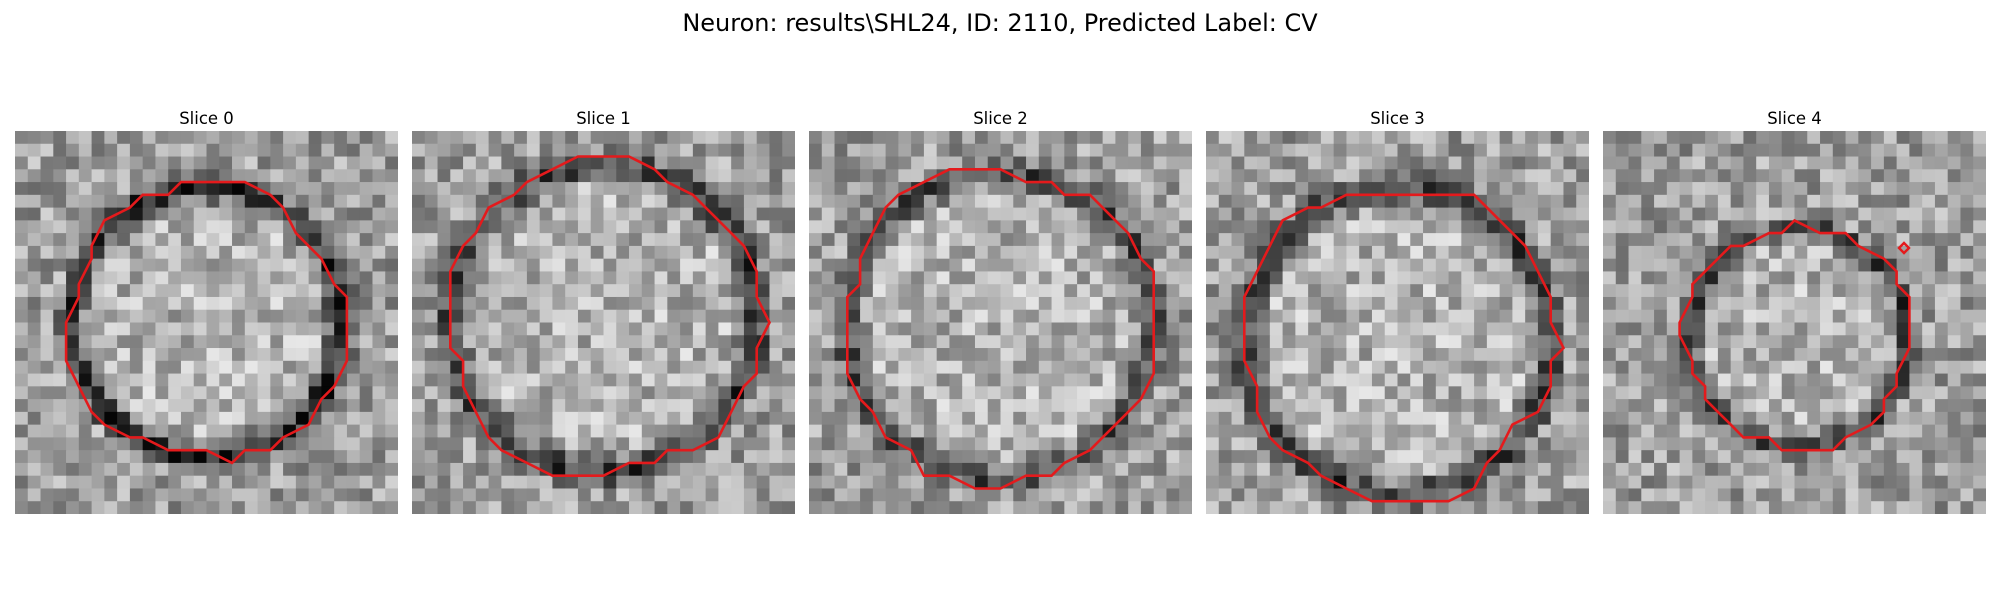 The height and width of the screenshot is (600, 2000). Describe the element at coordinates (1000, 120) in the screenshot. I see `slice-title: Slice 2` at that location.